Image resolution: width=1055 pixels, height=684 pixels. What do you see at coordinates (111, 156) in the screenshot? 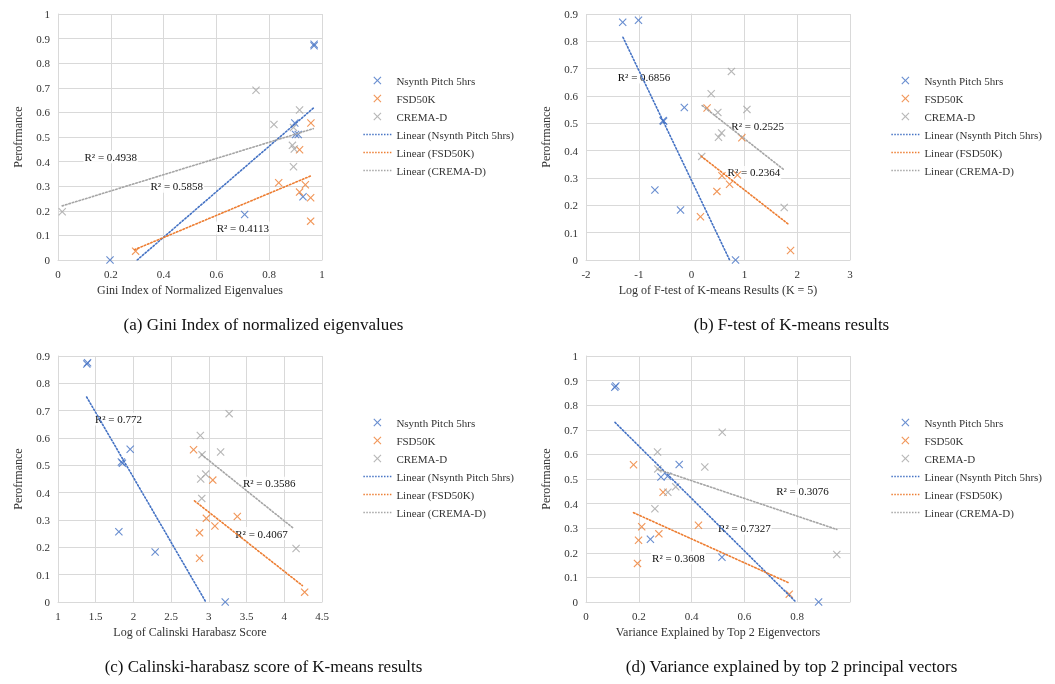
I see `annotation: R² = 0.4938` at bounding box center [111, 156].